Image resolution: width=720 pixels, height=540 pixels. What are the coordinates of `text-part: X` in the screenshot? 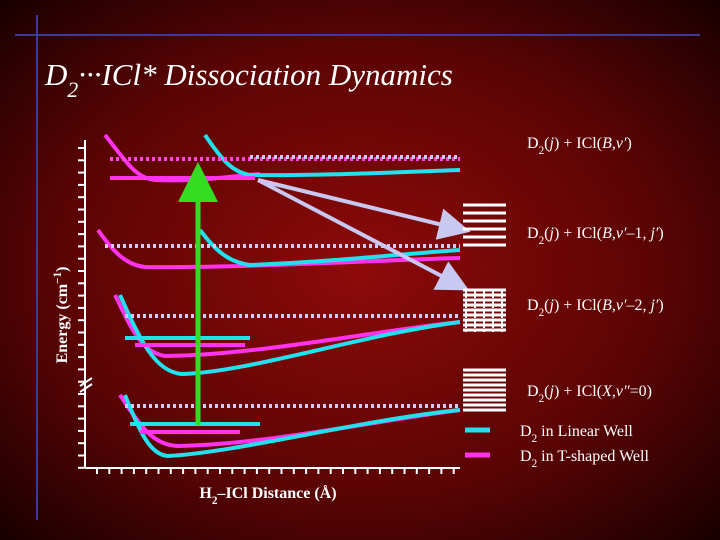 It's located at (607, 391).